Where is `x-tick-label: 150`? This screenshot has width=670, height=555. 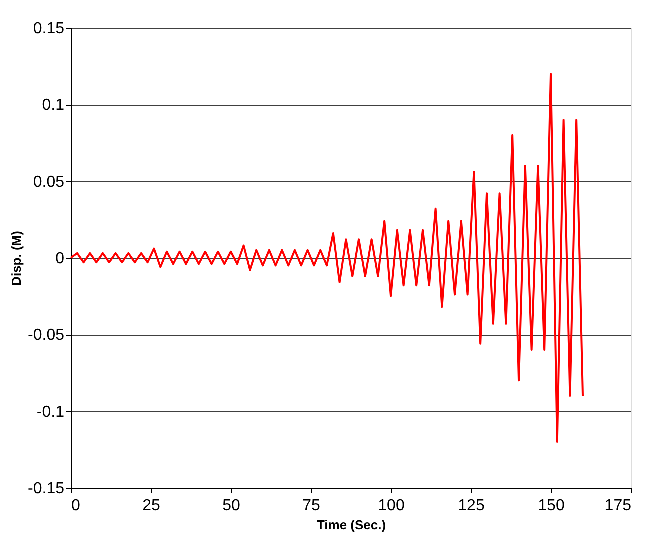 x-tick-label: 150 is located at coordinates (551, 506).